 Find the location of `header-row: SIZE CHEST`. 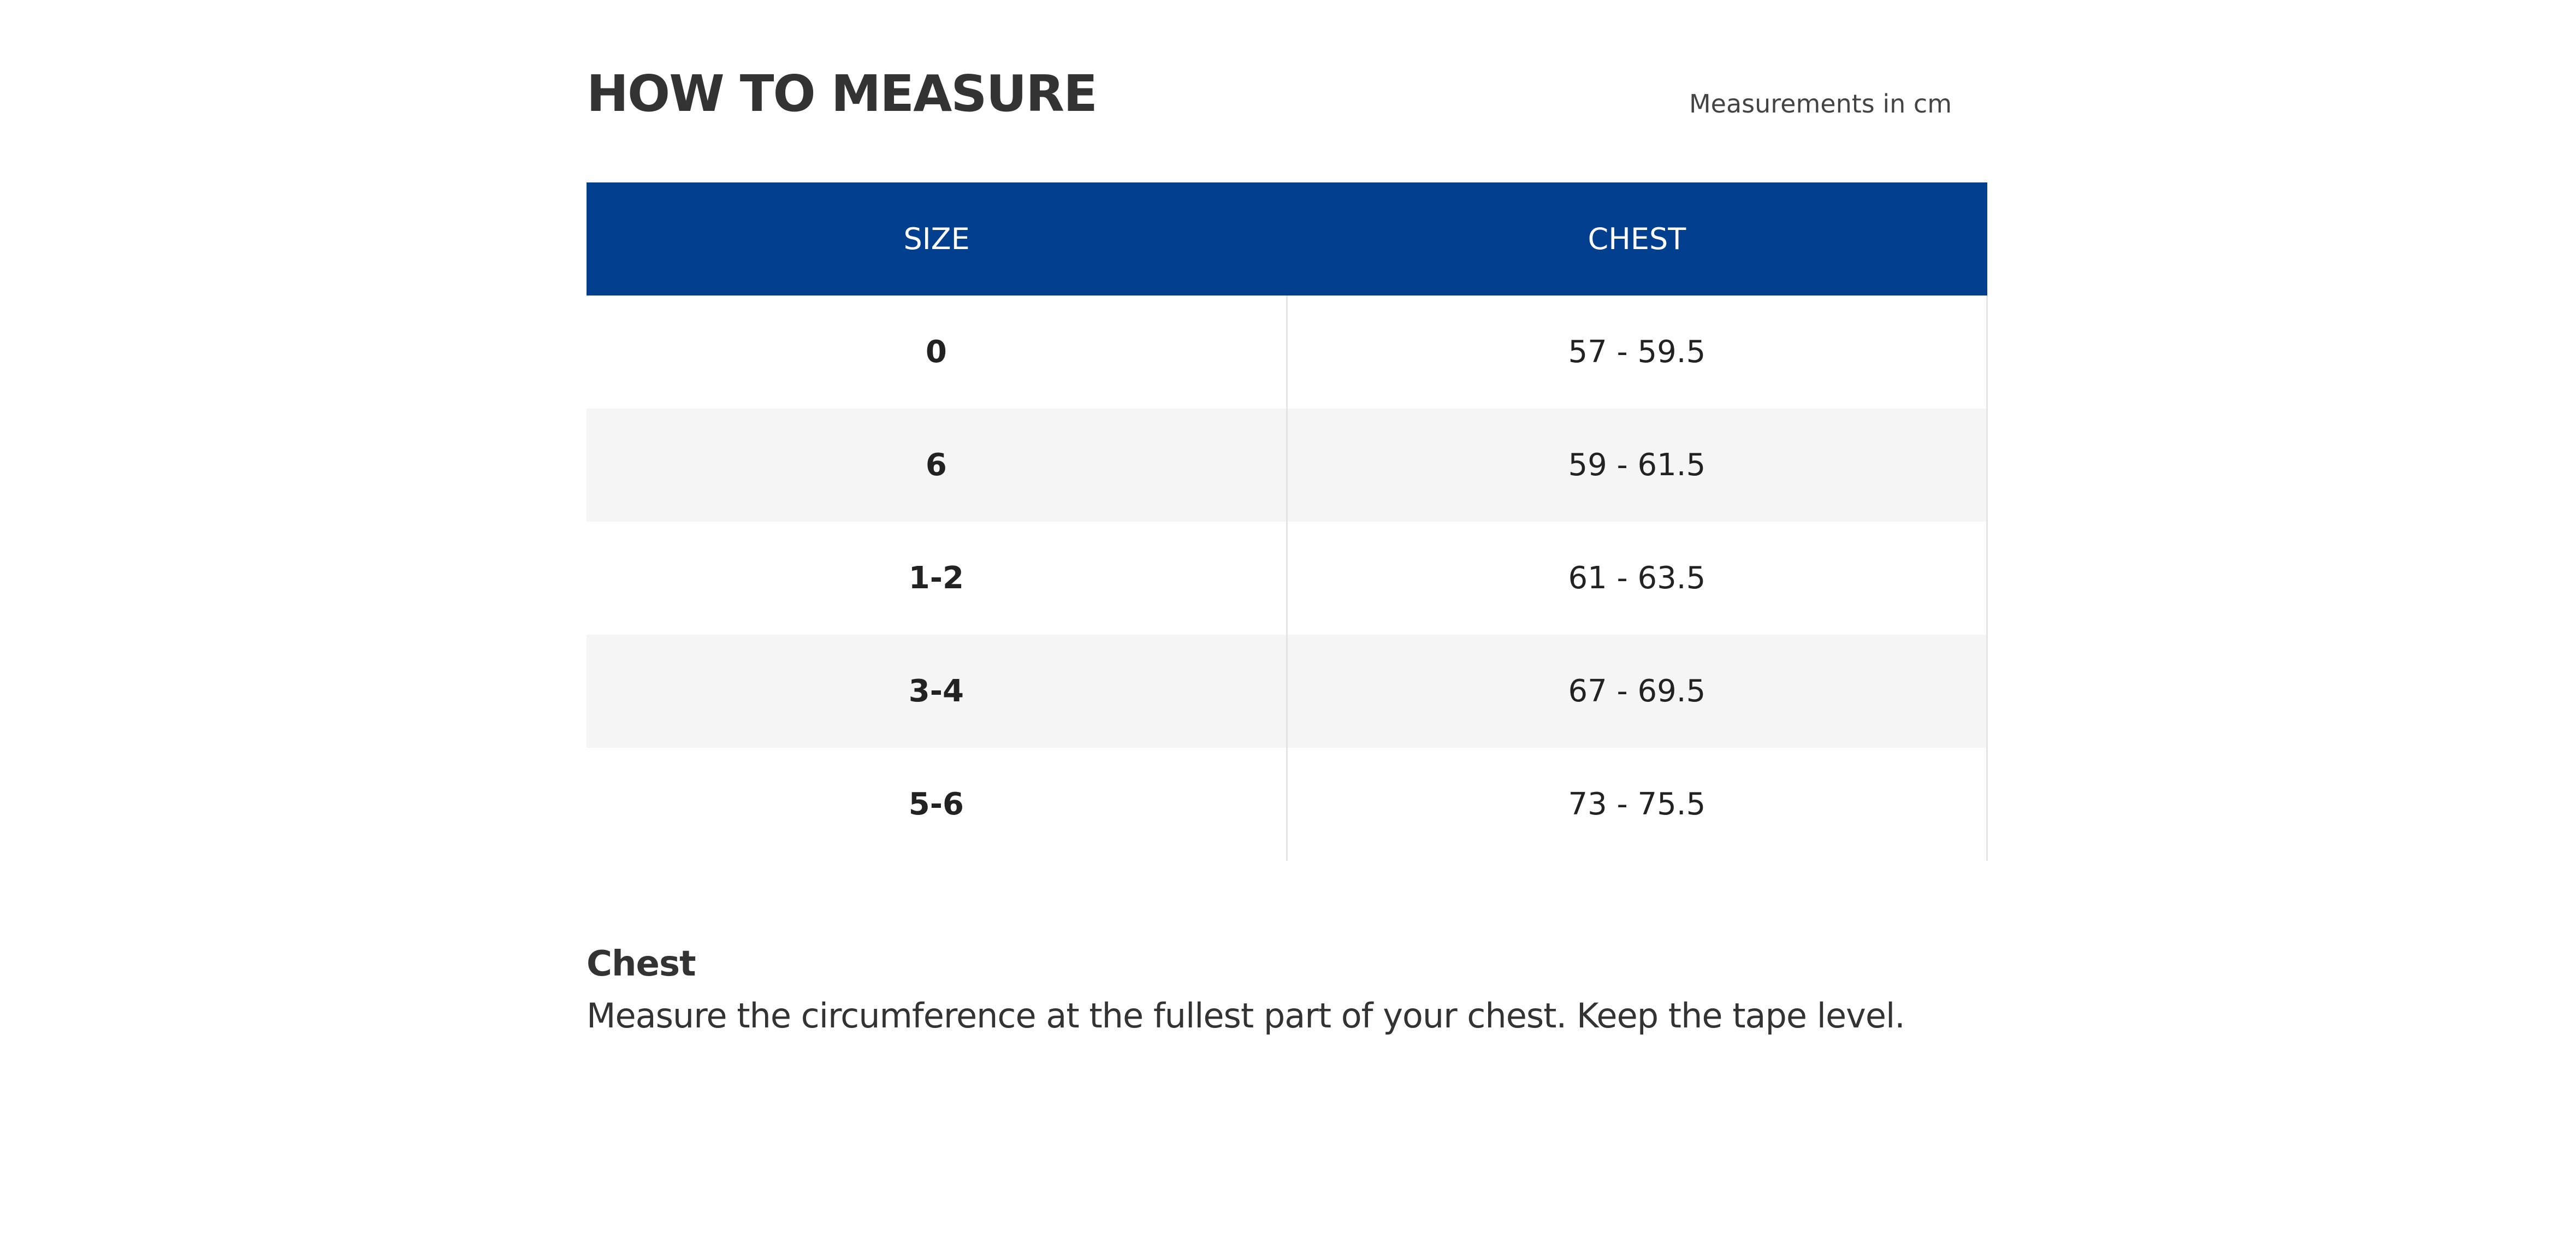

header-row: SIZE CHEST is located at coordinates (1287, 239).